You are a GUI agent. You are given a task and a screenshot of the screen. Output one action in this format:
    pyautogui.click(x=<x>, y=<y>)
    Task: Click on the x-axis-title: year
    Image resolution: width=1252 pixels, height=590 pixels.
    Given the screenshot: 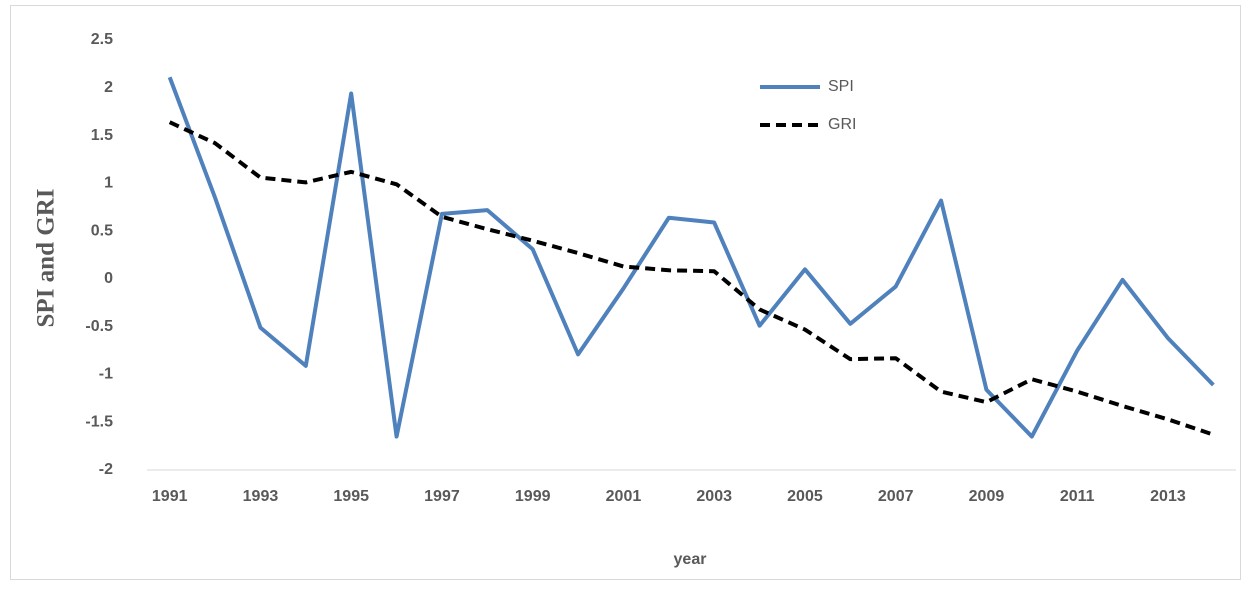 What is the action you would take?
    pyautogui.click(x=690, y=559)
    